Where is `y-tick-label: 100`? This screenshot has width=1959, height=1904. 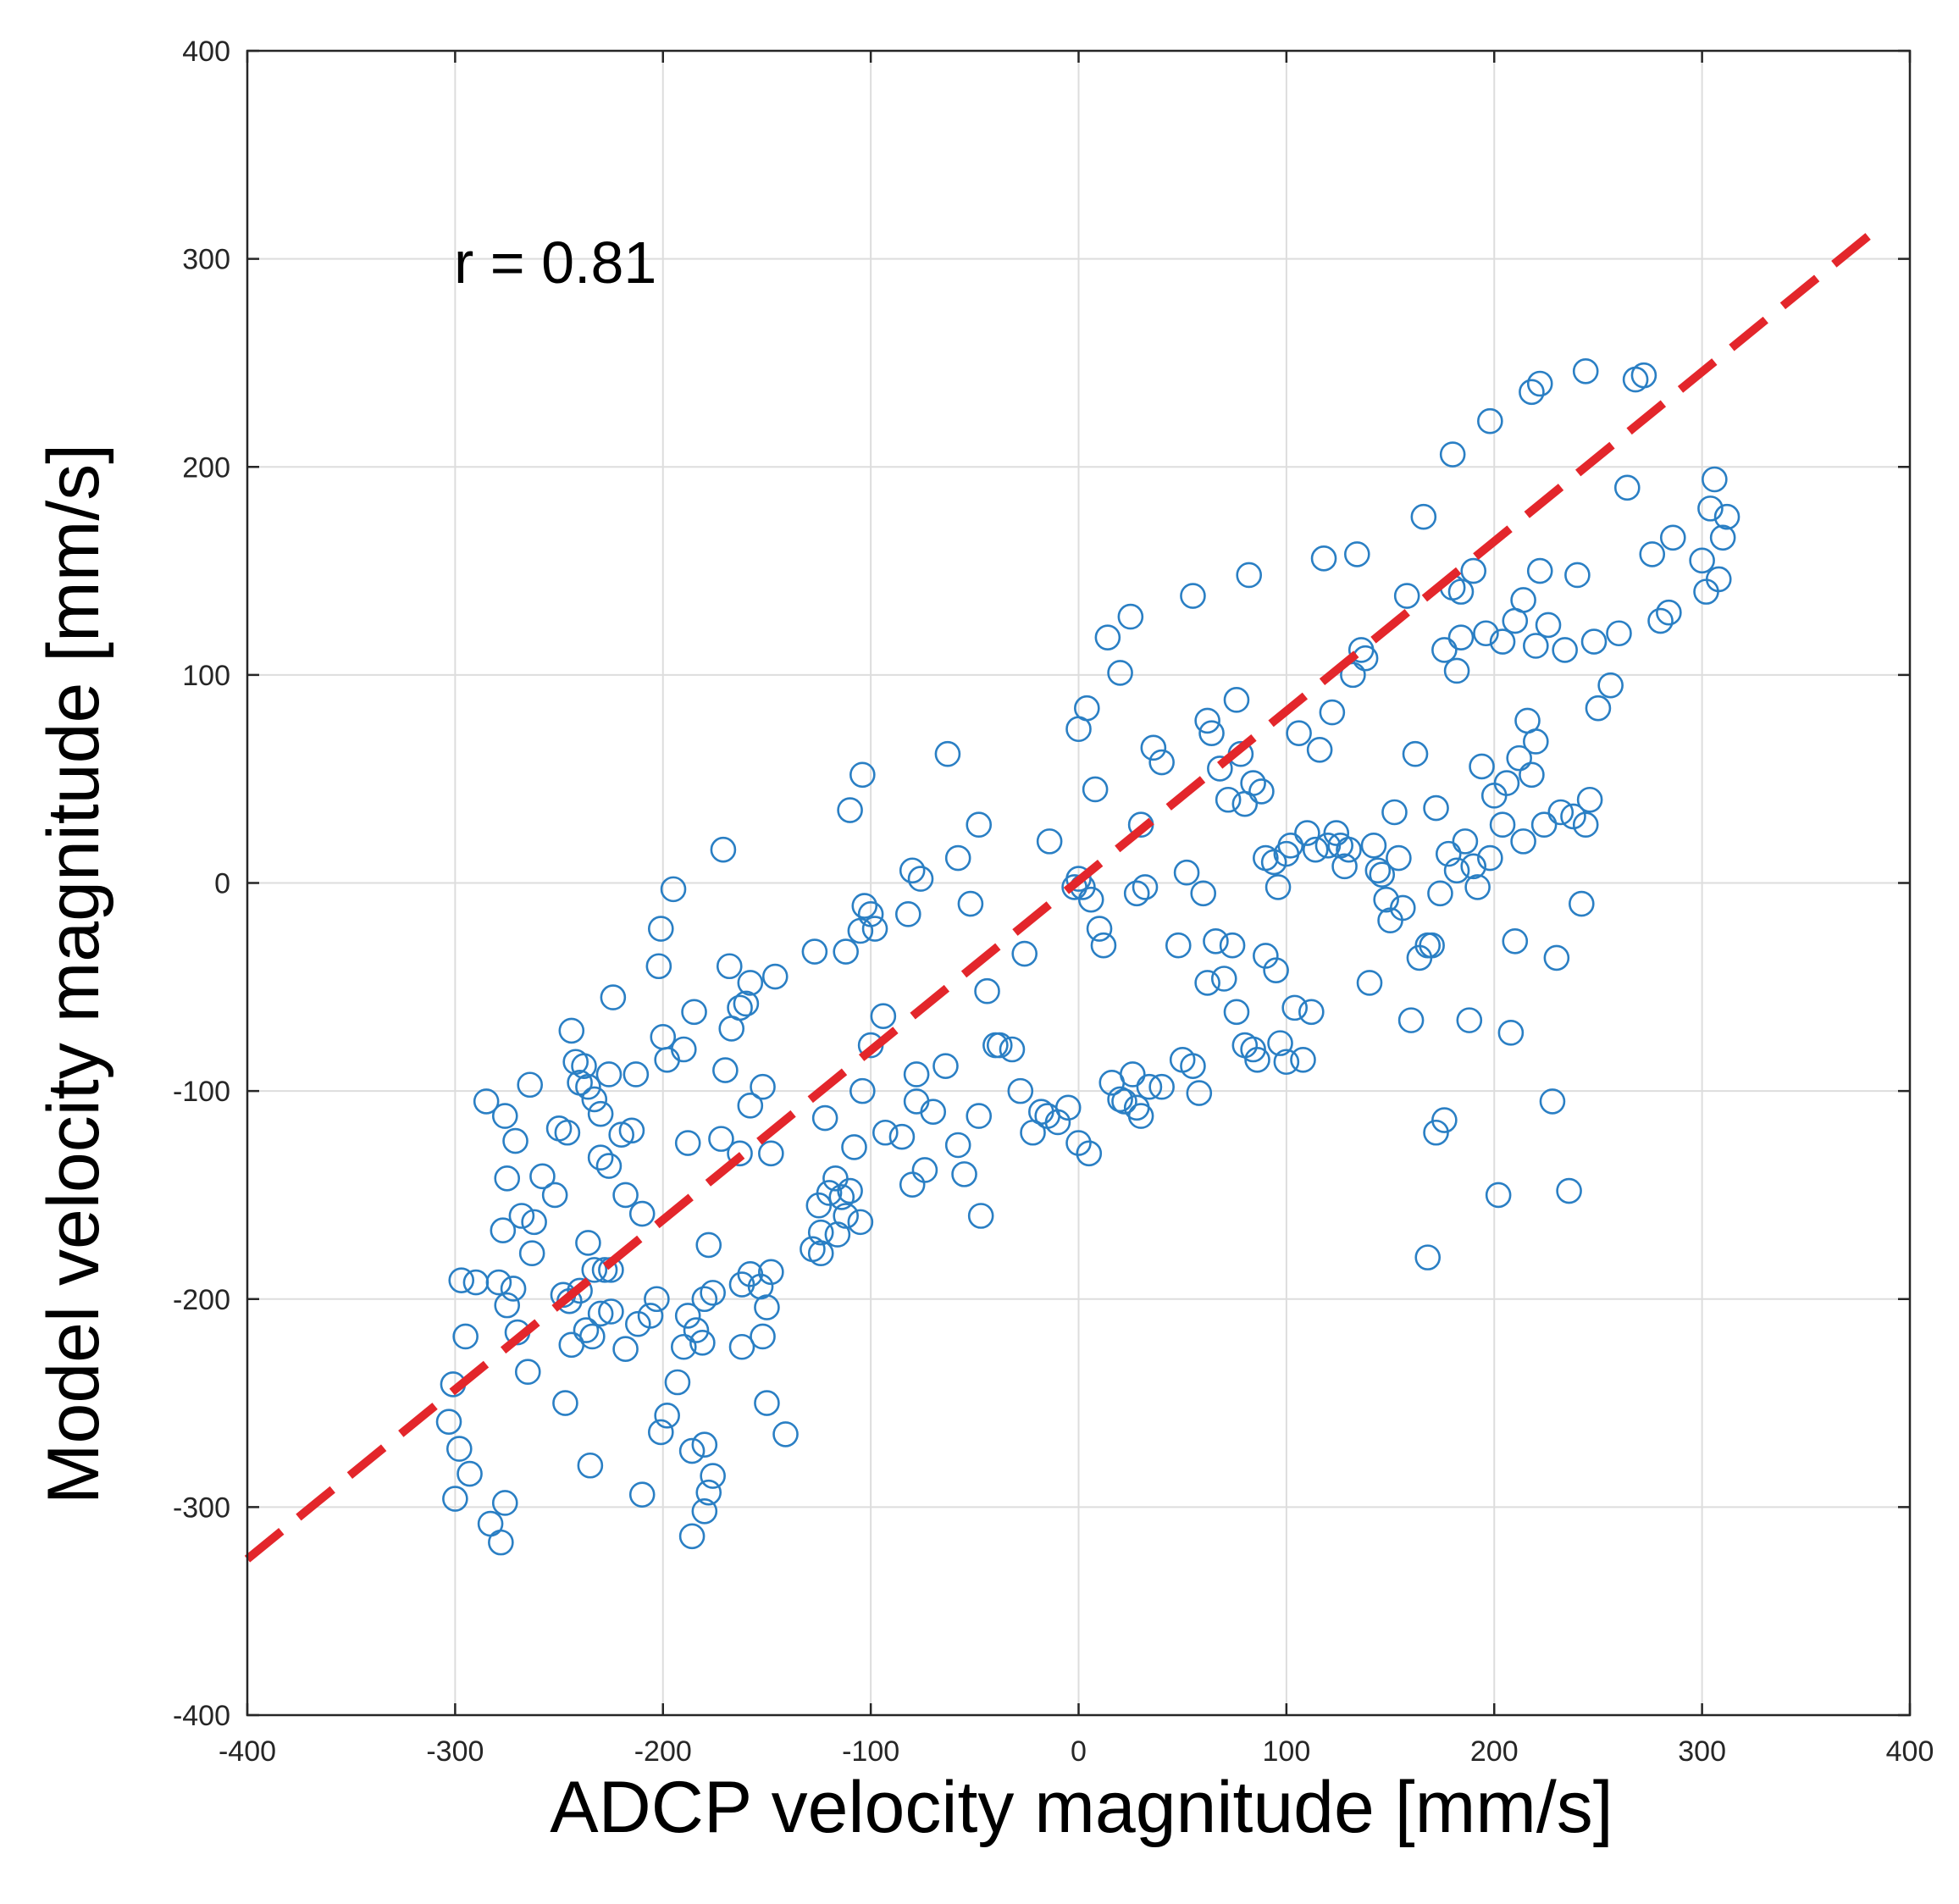 y-tick-label: 100 is located at coordinates (206, 676).